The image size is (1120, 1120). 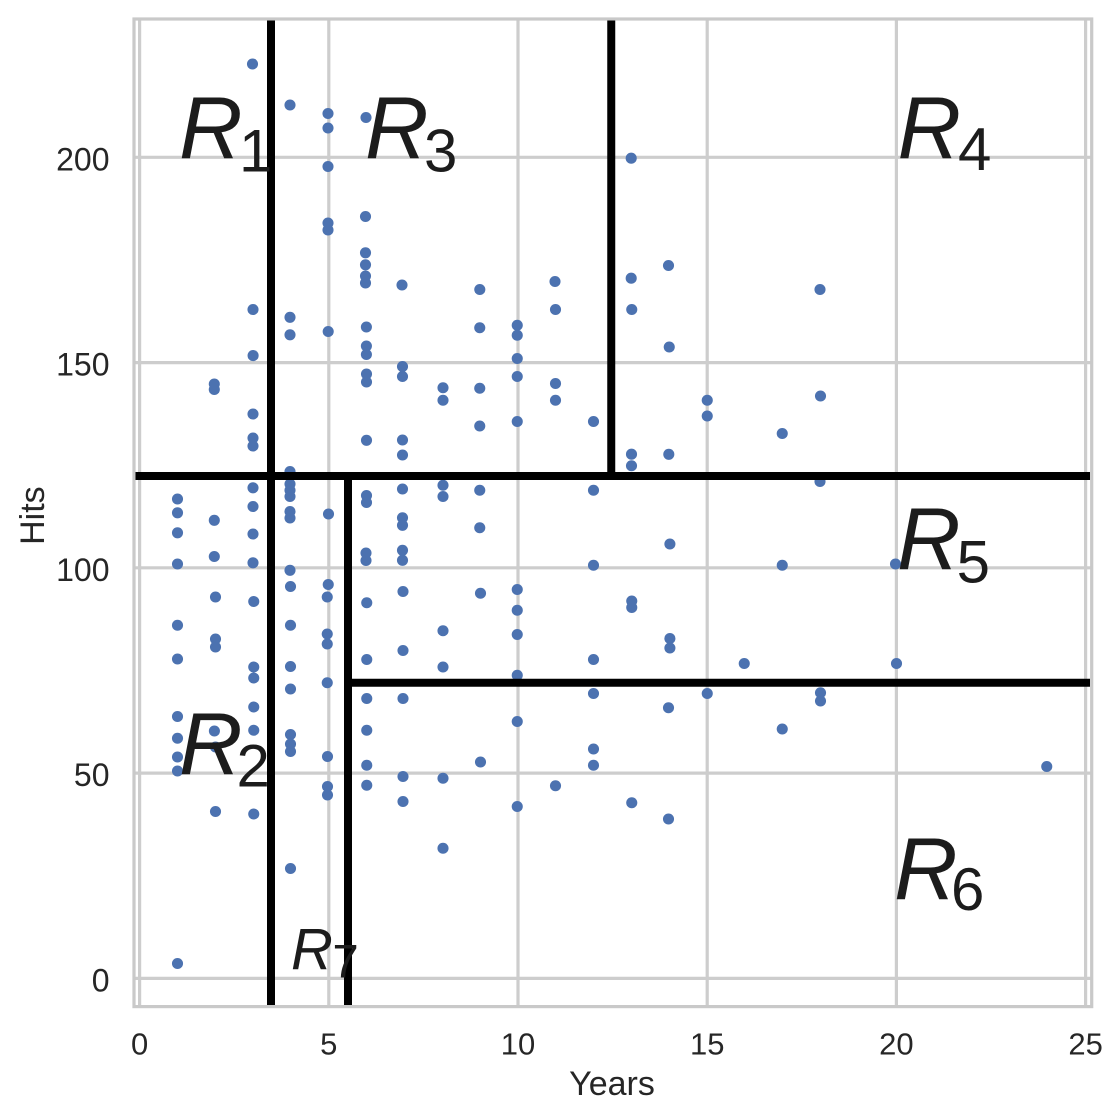 I want to click on svg-text: 100, so click(x=82, y=570).